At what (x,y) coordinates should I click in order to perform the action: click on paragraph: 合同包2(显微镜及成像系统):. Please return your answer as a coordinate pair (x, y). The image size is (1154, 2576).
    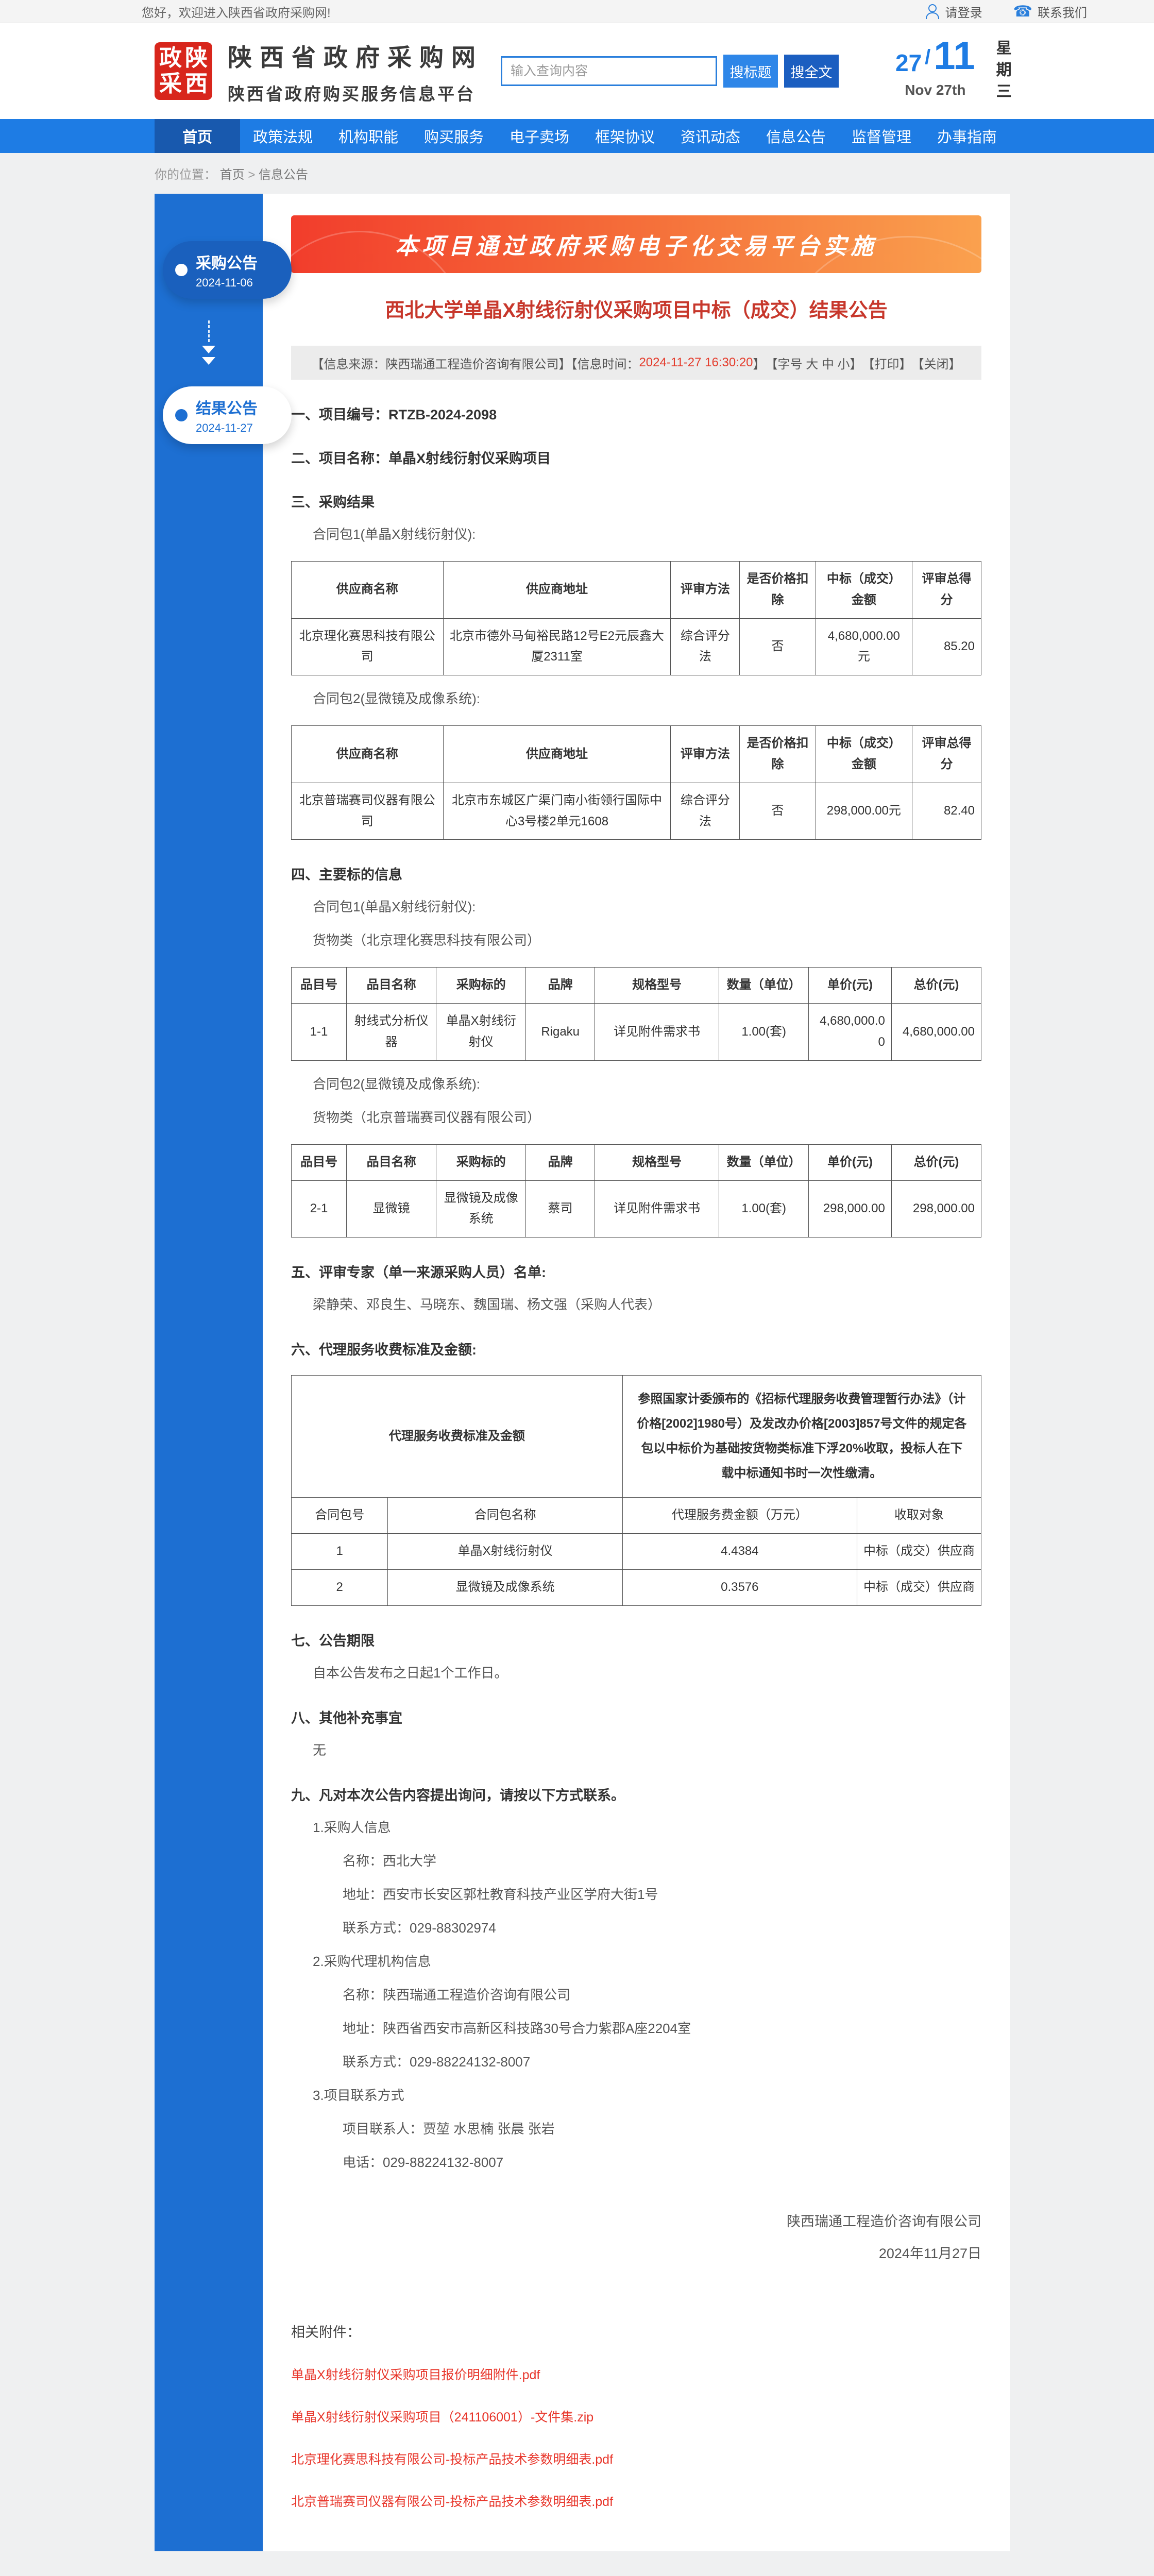
    Looking at the image, I should click on (397, 699).